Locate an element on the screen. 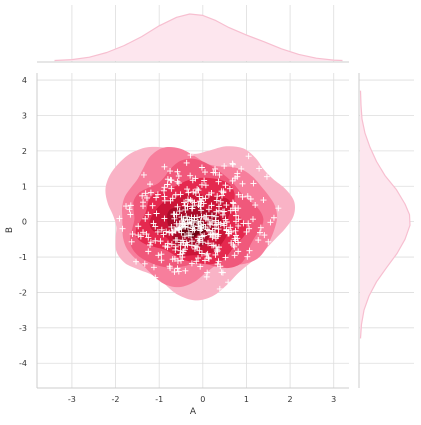 Image resolution: width=421 pixels, height=425 pixels. x-tick-labels: -3 -2 -1 0 1 2 3 is located at coordinates (202, 399).